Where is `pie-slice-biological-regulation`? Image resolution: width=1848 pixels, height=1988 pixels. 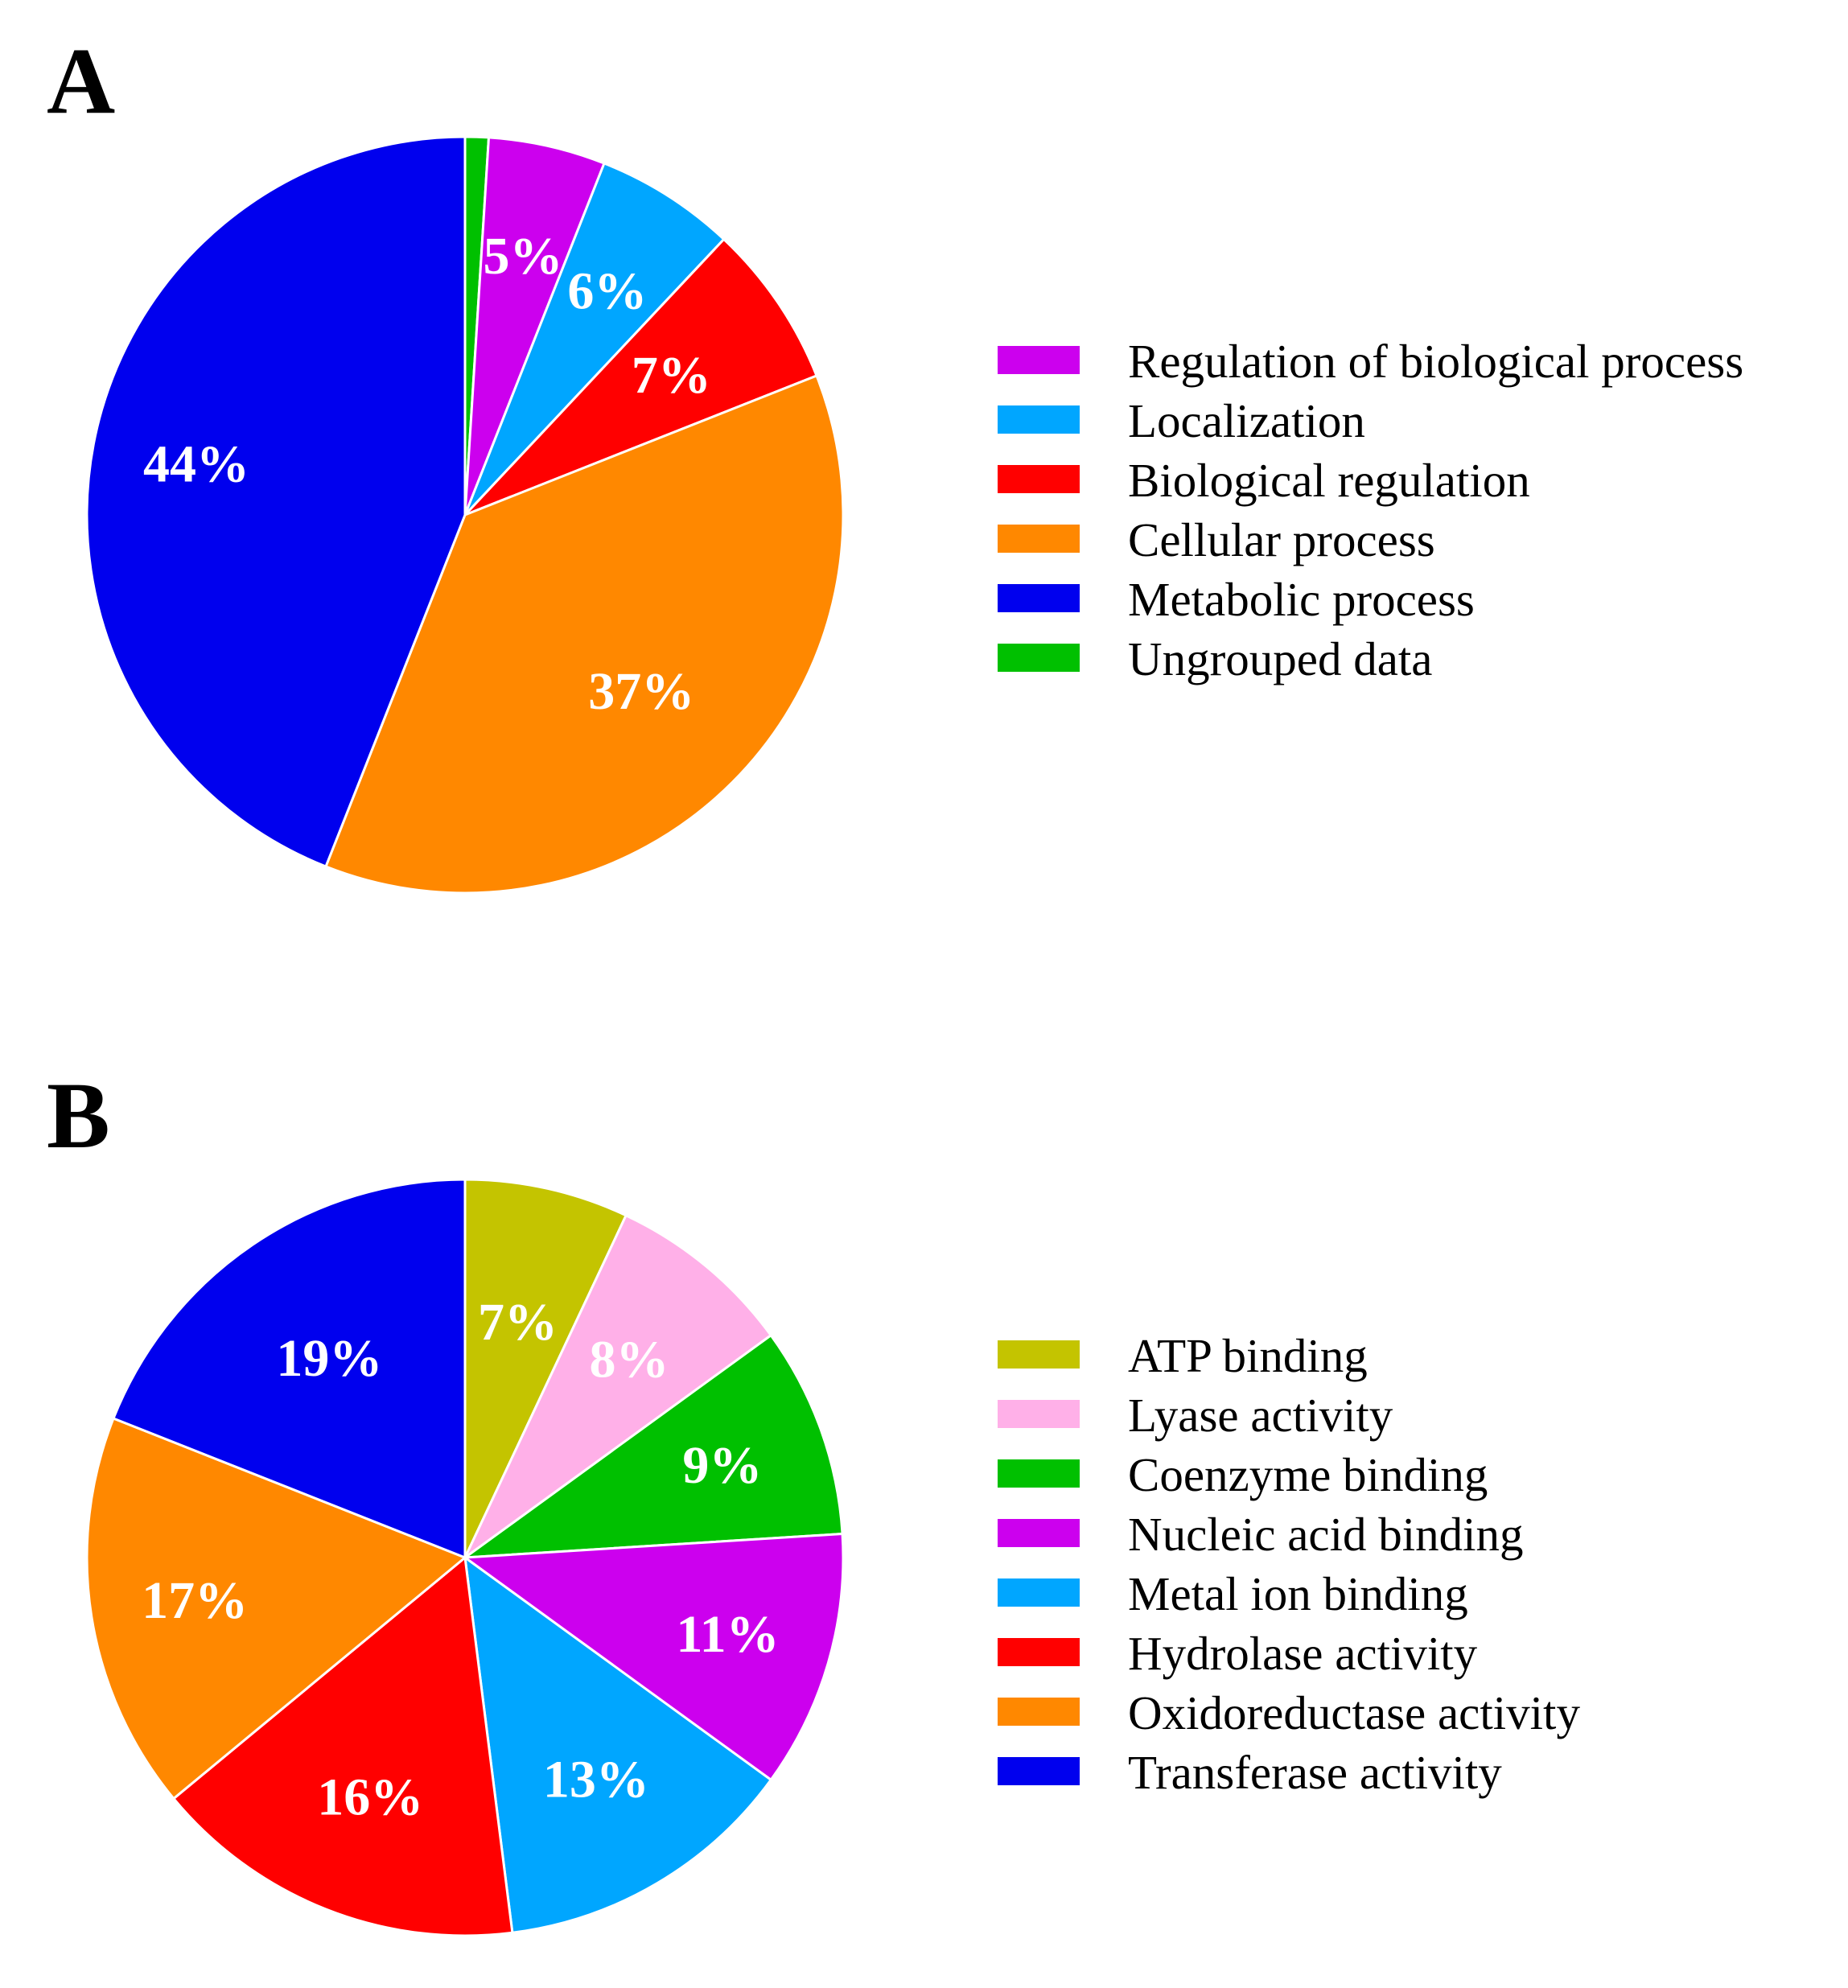 pie-slice-biological-regulation is located at coordinates (640, 377).